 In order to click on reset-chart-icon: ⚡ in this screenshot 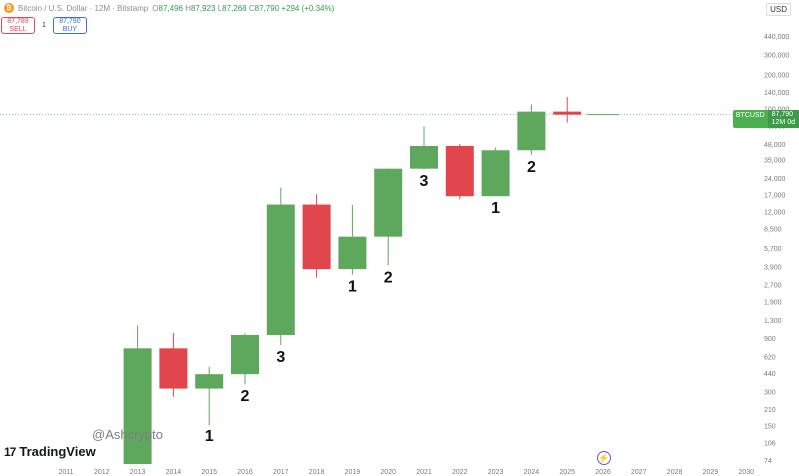, I will do `click(604, 458)`.